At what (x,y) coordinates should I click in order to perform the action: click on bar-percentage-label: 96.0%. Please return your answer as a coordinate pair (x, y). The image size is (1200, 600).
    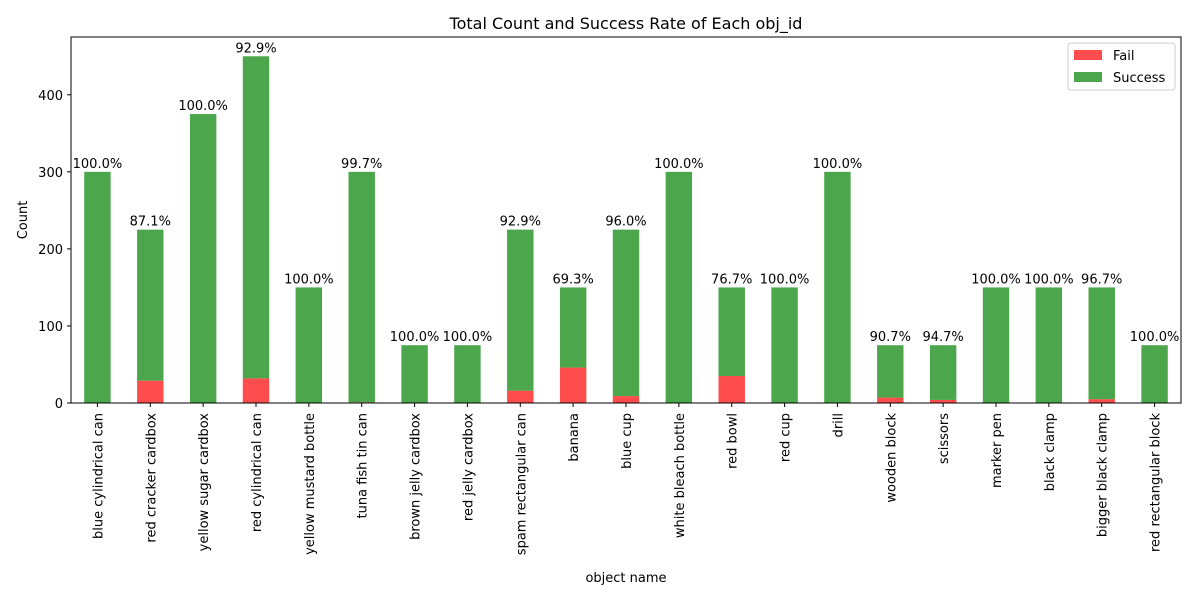
    Looking at the image, I should click on (625, 222).